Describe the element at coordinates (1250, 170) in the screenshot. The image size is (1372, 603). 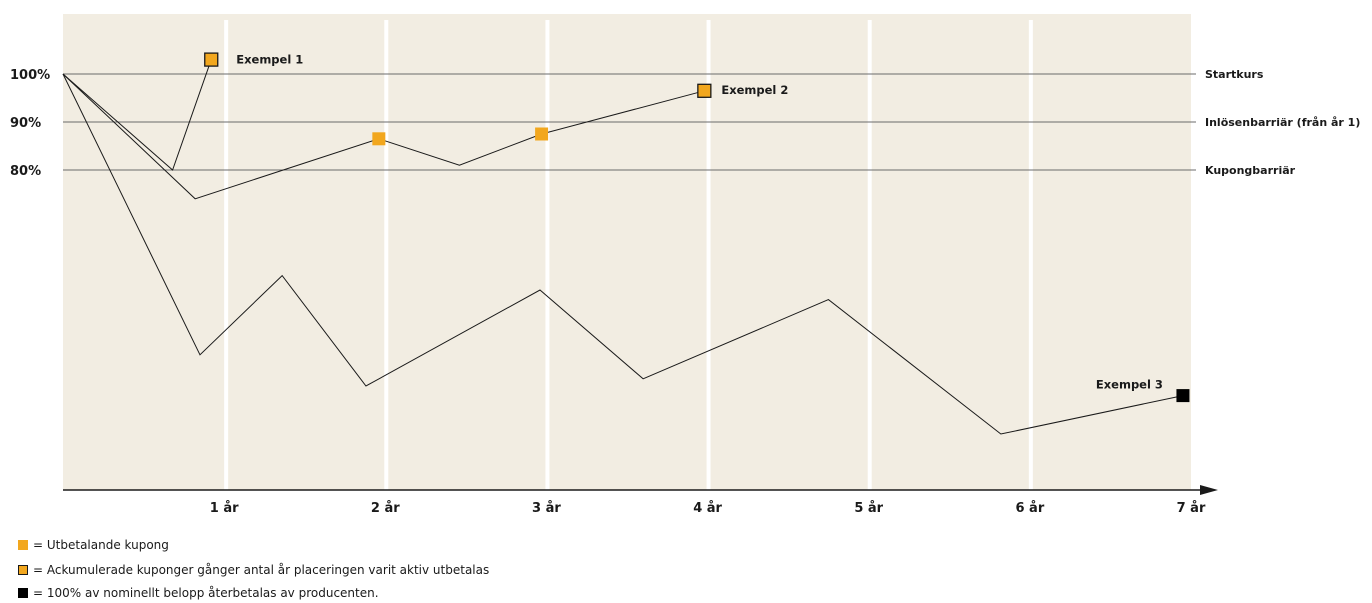
I see `reference-line-label: Kupongbarriär` at that location.